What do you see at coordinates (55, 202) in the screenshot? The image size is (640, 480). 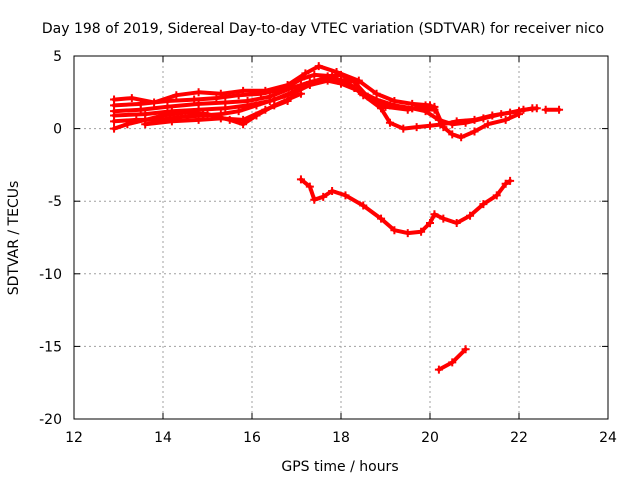 I see `y-tick-label: -5` at bounding box center [55, 202].